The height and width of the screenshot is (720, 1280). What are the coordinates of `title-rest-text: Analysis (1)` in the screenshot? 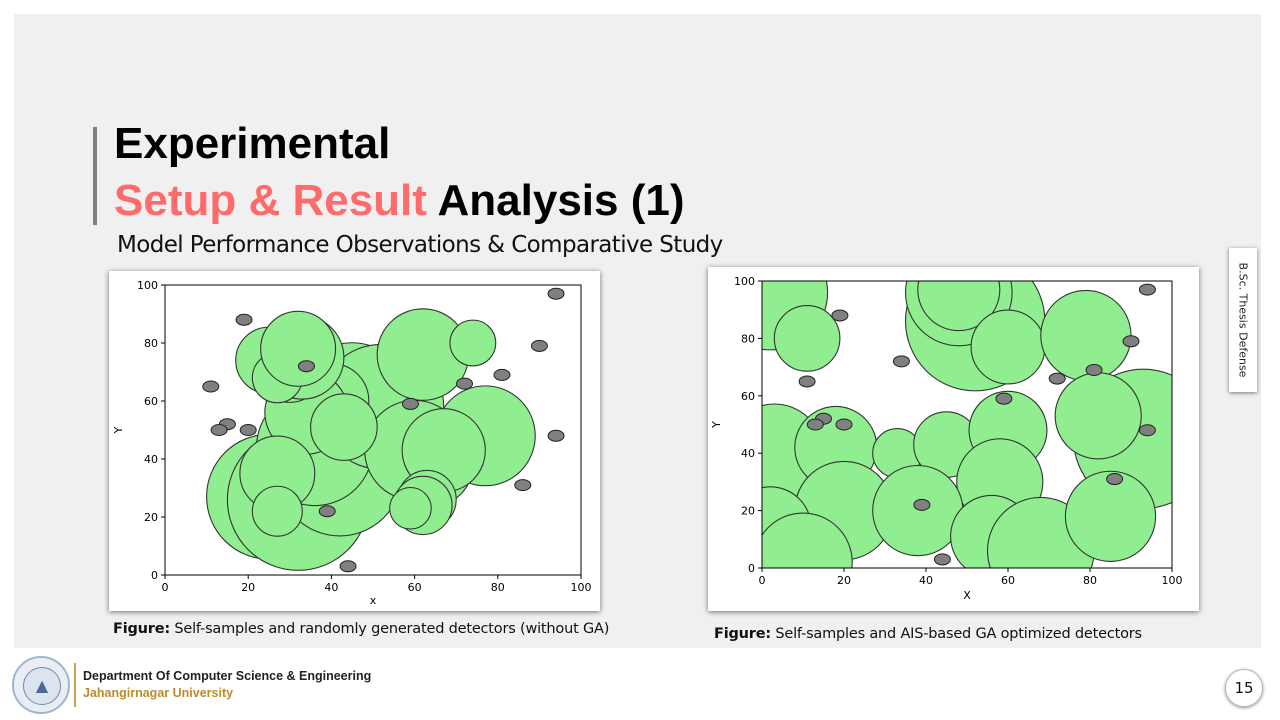 It's located at (555, 200).